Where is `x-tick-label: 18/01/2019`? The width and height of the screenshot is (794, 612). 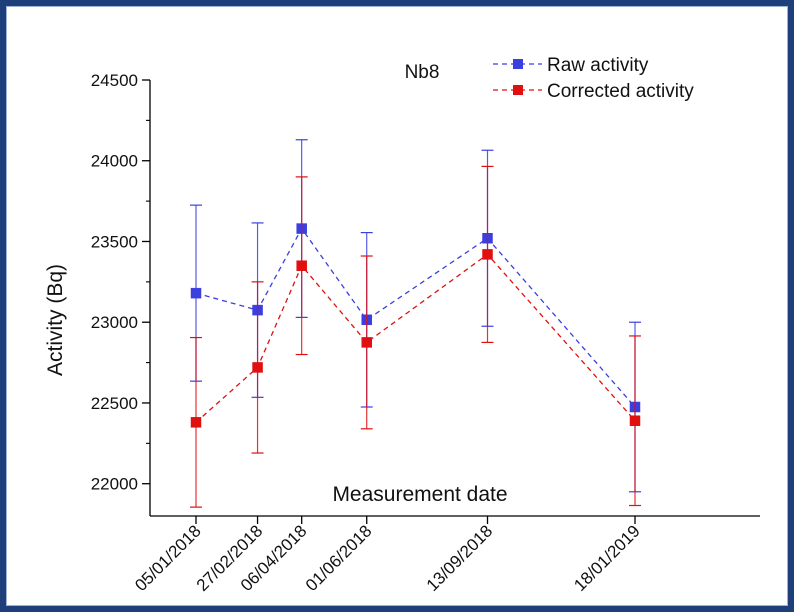
x-tick-label: 18/01/2019 is located at coordinates (607, 558).